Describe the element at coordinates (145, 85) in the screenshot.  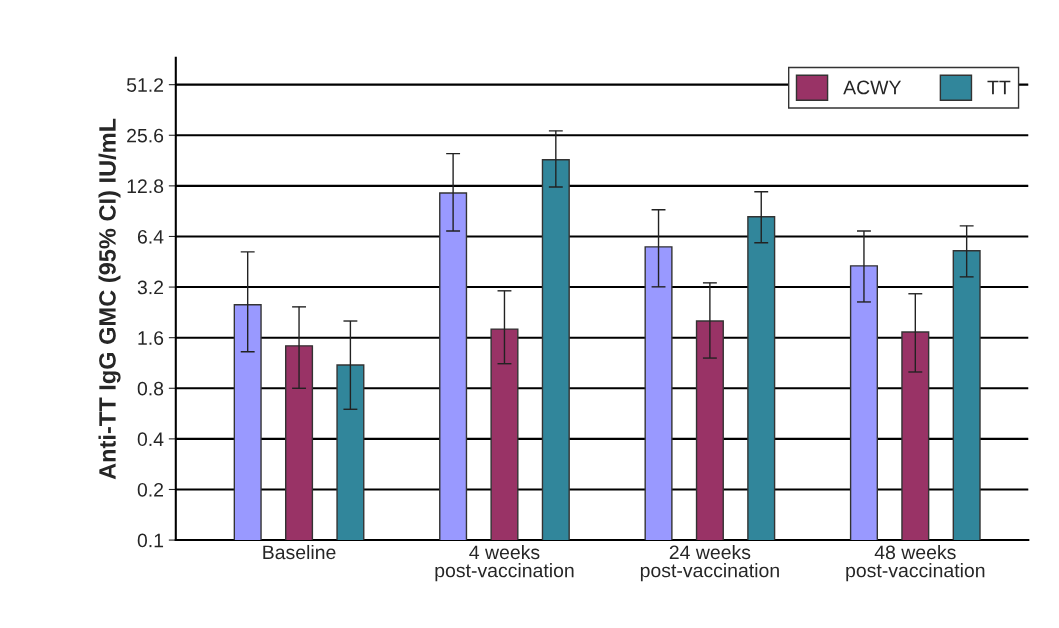
I see `y-tick-label: 51.2` at that location.